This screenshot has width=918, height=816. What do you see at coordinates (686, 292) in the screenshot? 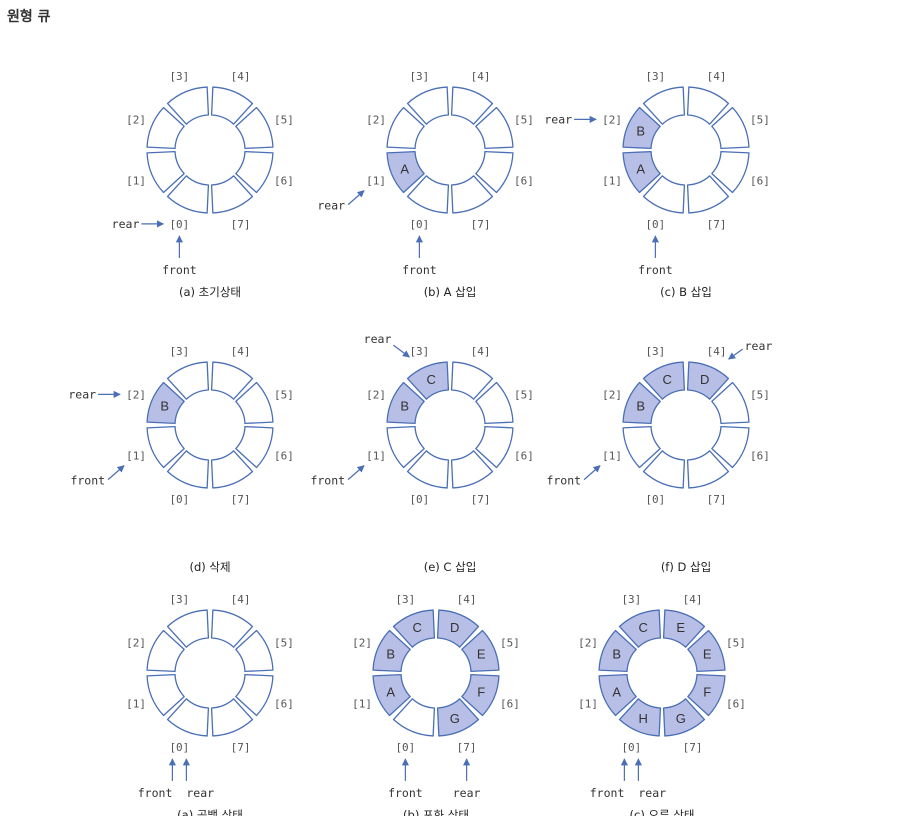
I see `diagram-caption: (c) B 삽입` at bounding box center [686, 292].